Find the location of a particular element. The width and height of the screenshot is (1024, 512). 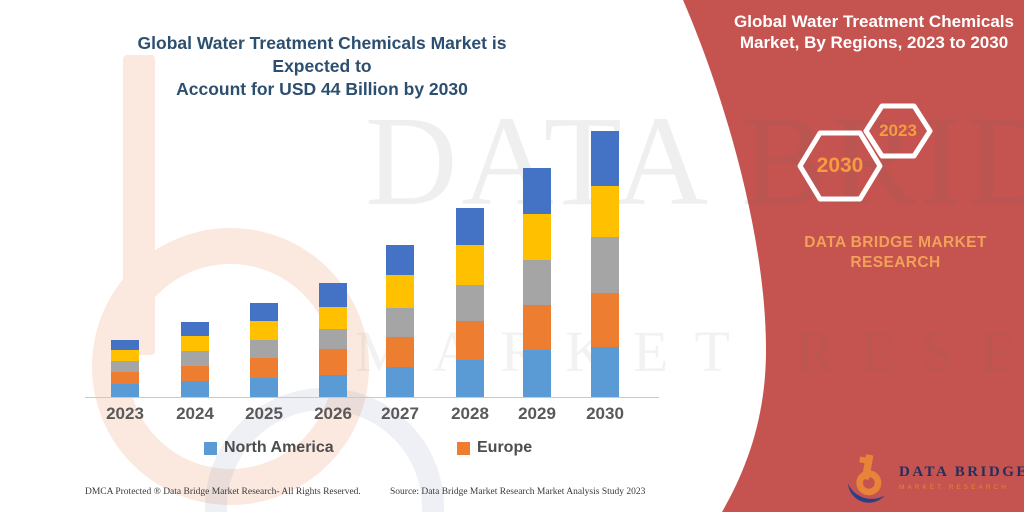

hexagon-2030-icon: 2030 is located at coordinates (840, 166).